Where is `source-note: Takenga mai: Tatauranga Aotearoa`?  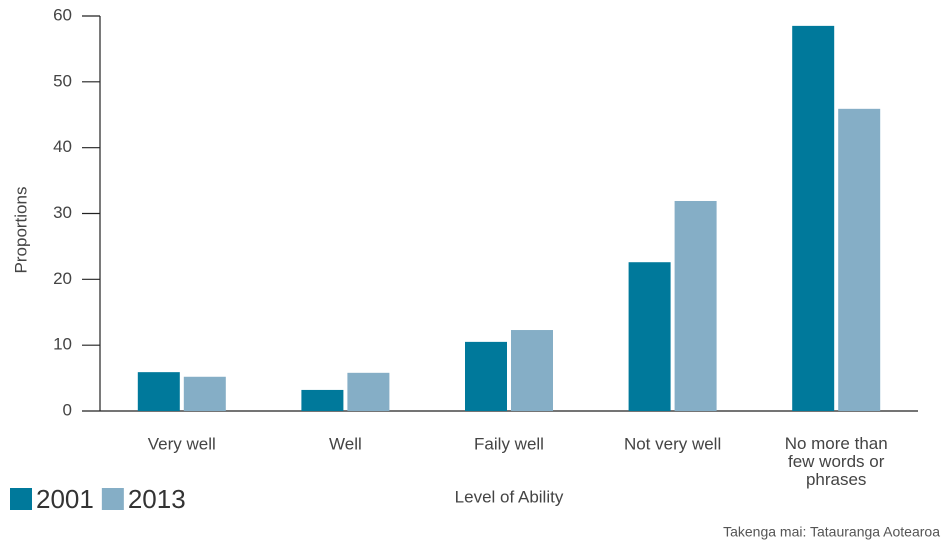
source-note: Takenga mai: Tatauranga Aotearoa is located at coordinates (831, 532).